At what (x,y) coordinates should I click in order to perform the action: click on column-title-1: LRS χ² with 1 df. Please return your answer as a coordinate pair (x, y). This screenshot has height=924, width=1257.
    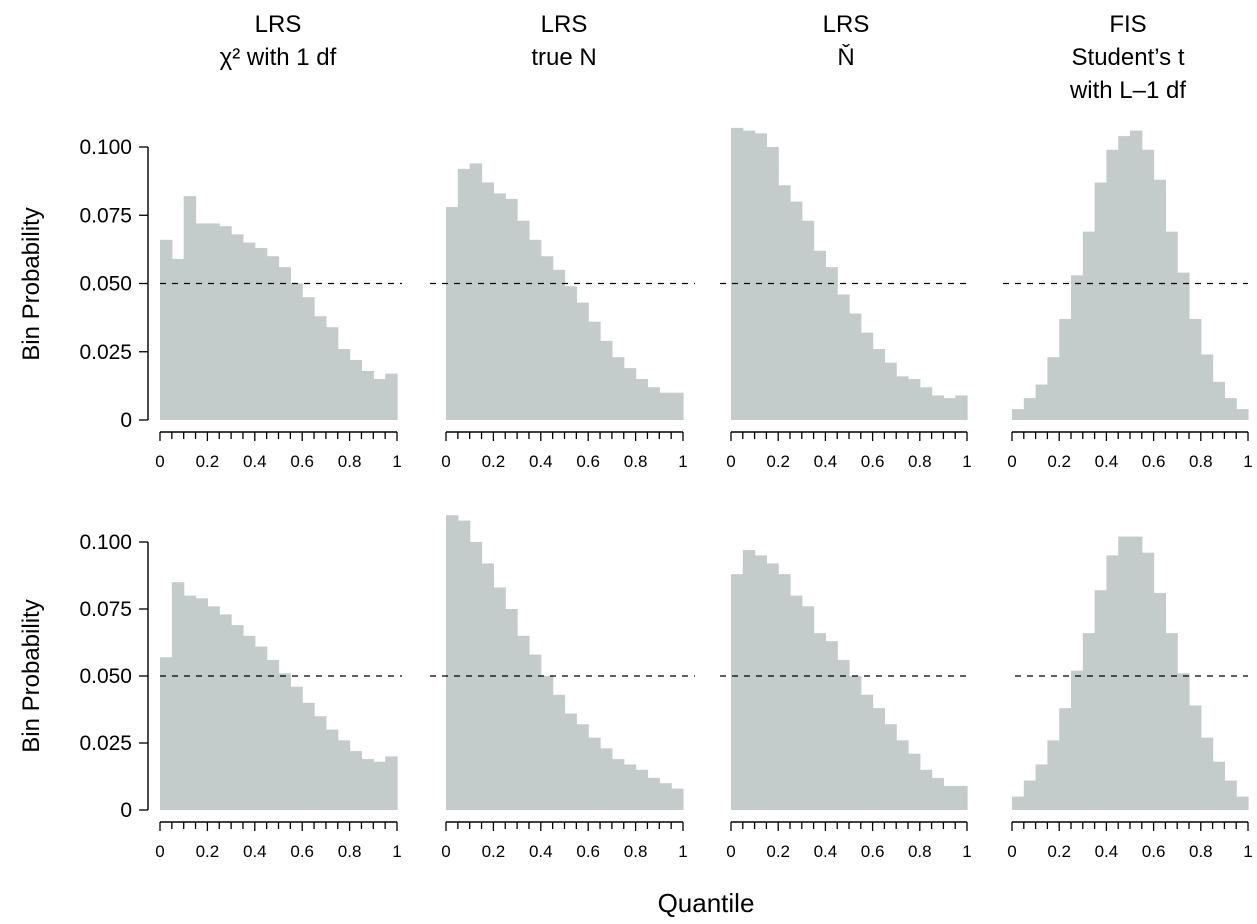
    Looking at the image, I should click on (278, 41).